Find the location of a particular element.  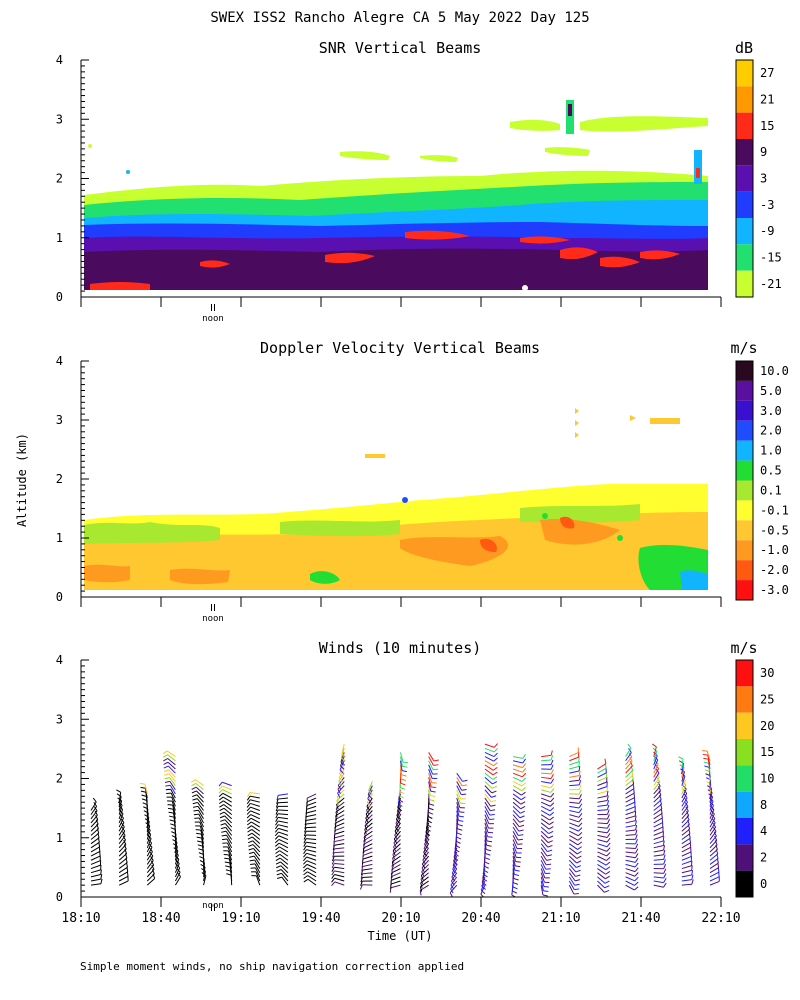

snr-patches-upper is located at coordinates (524, 139).